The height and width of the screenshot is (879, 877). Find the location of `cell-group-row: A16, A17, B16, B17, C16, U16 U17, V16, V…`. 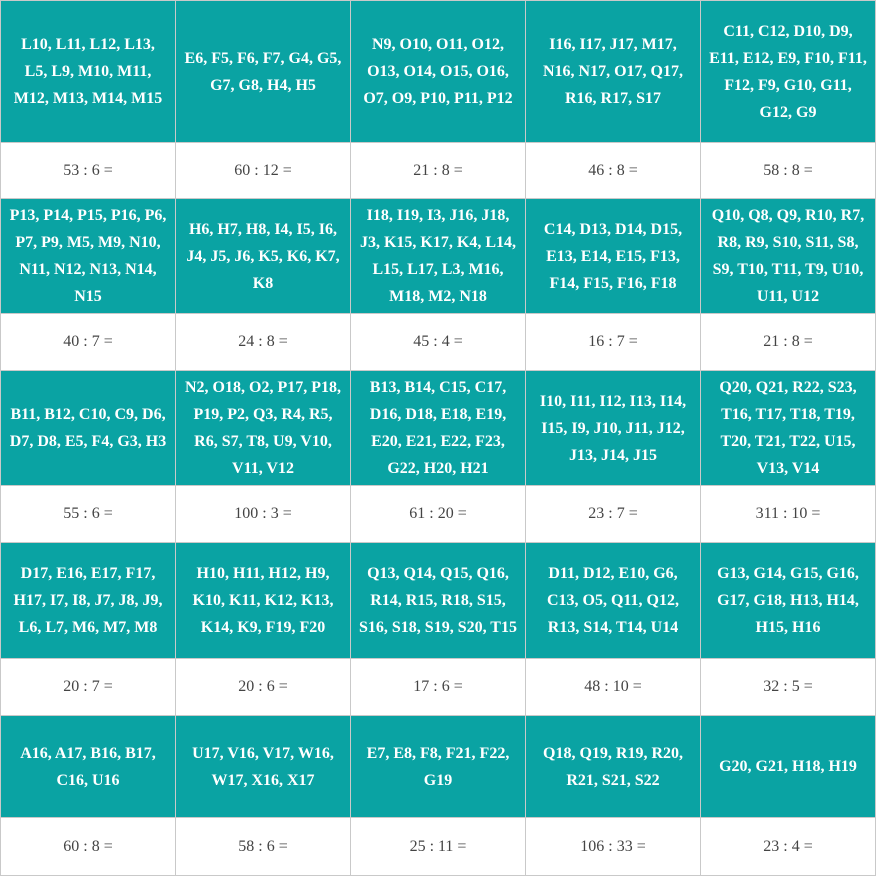

cell-group-row: A16, A17, B16, B17, C16, U16 U17, V16, V… is located at coordinates (438, 766).